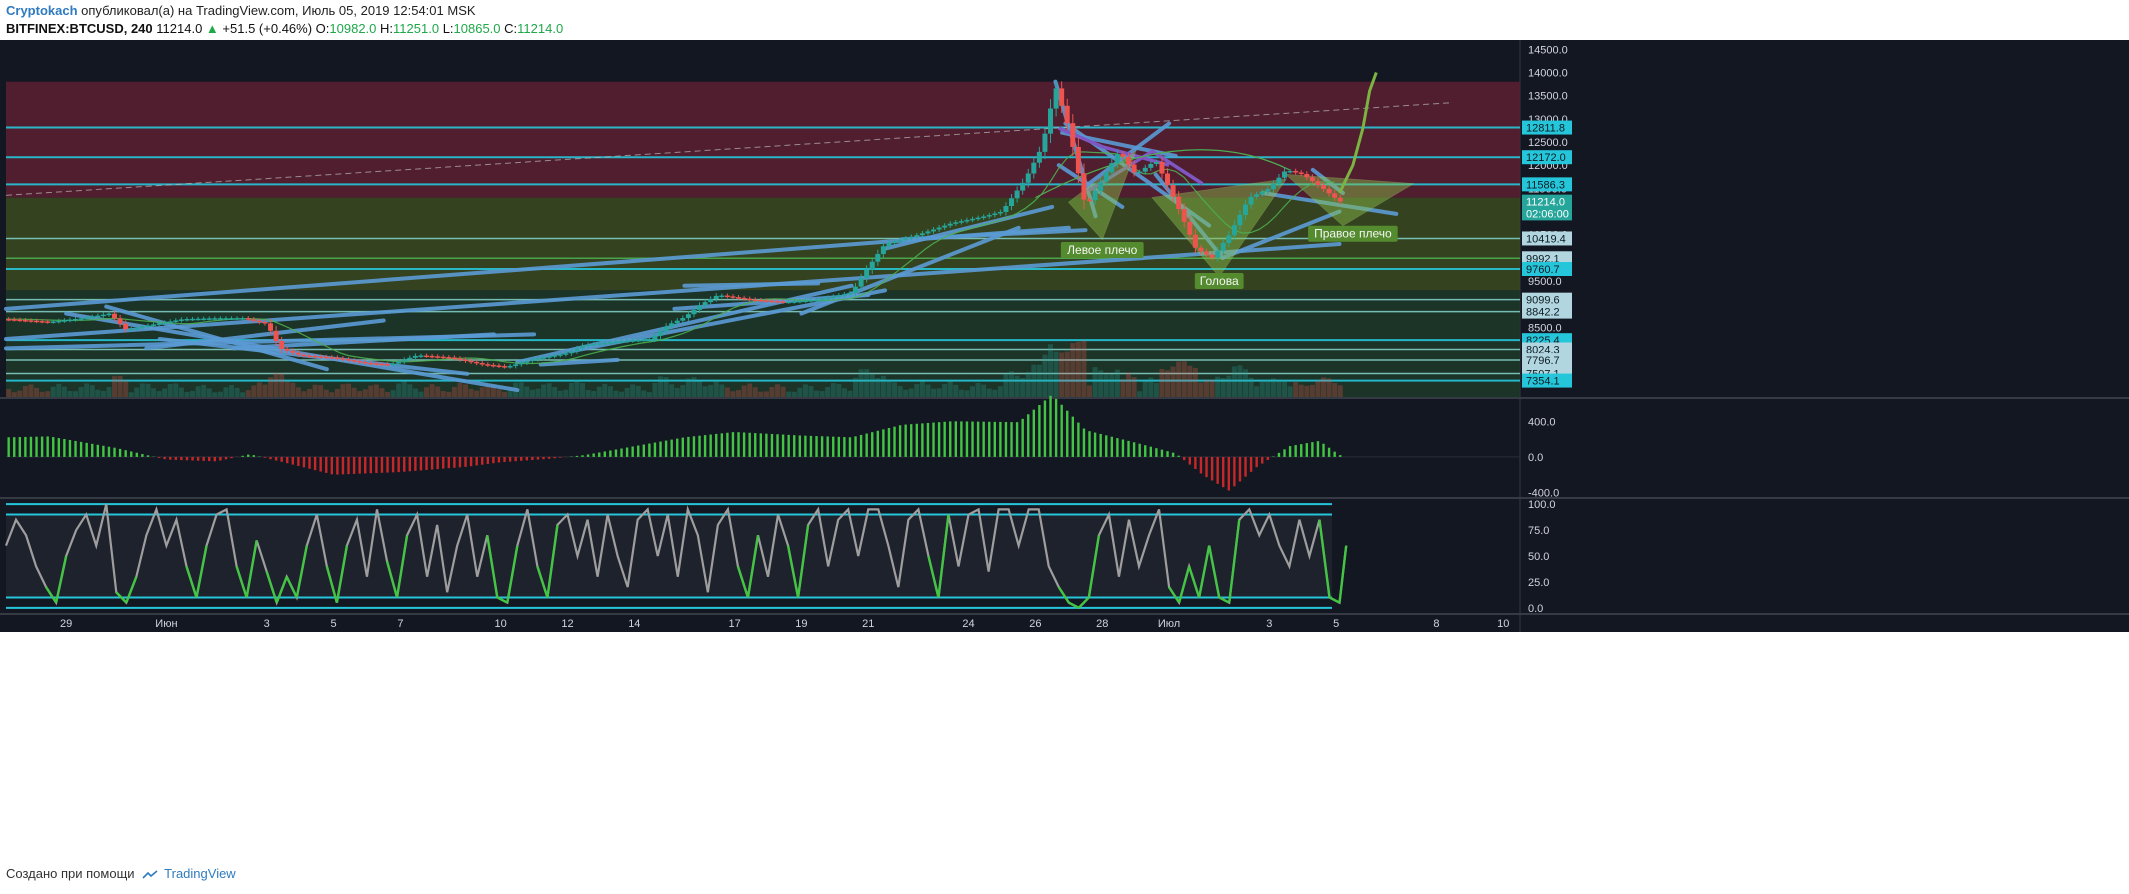 The width and height of the screenshot is (2129, 894). I want to click on tradingview-logo-icon, so click(150, 874).